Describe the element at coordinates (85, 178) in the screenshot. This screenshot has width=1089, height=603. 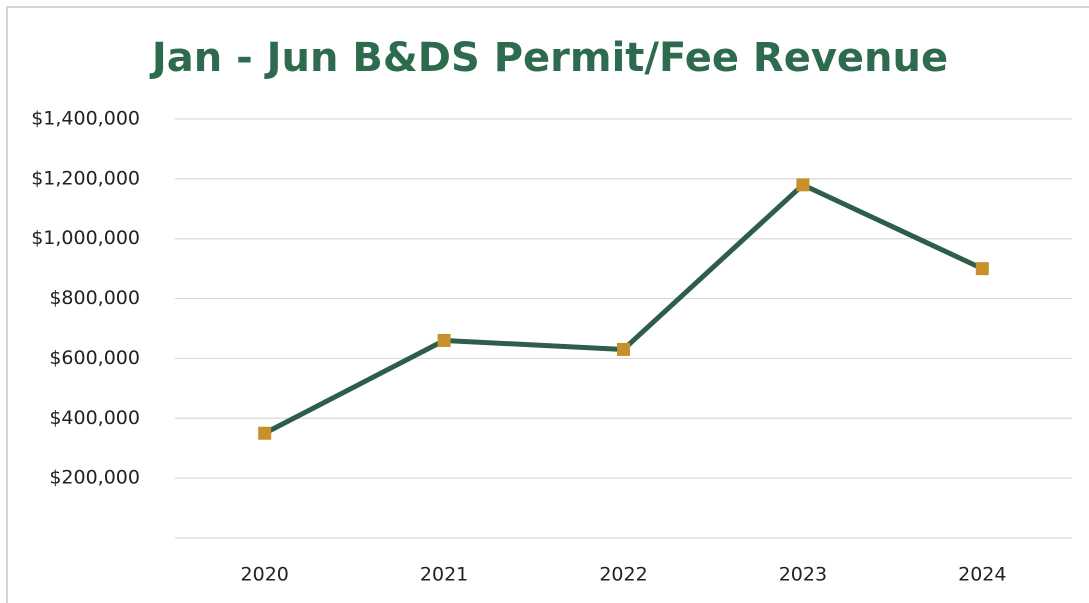
I see `y-tick-label: $1,200,000` at that location.